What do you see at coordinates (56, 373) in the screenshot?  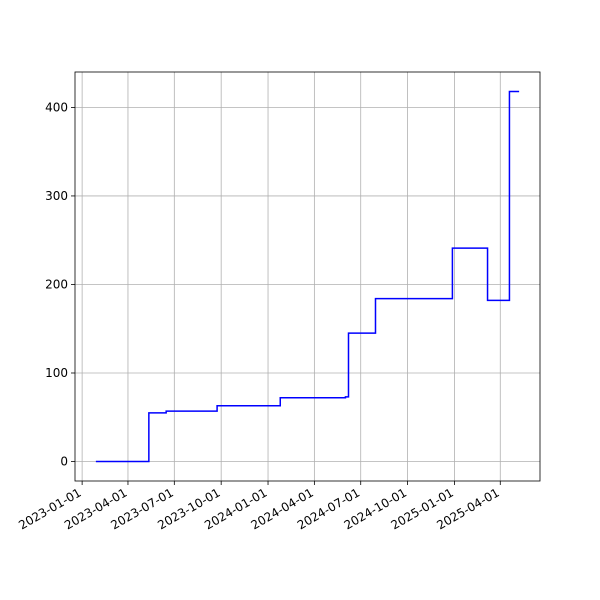 I see `y-tick-label: 100` at bounding box center [56, 373].